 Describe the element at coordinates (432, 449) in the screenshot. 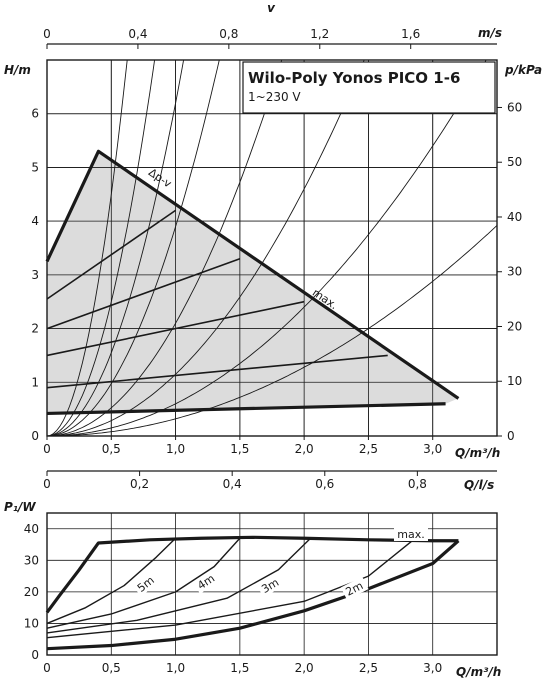

I see `x-tick-label: 3,0` at that location.